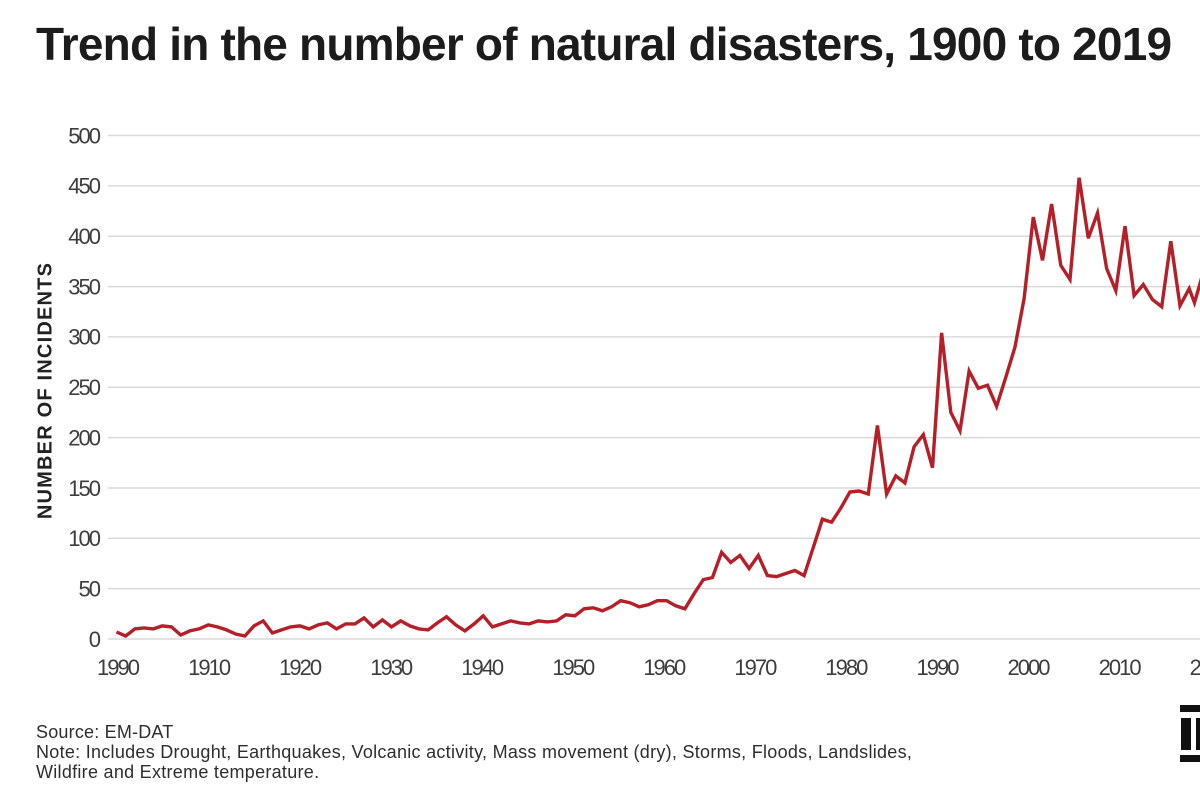 This screenshot has height=800, width=1200. Describe the element at coordinates (84, 538) in the screenshot. I see `svg-text: 100` at that location.